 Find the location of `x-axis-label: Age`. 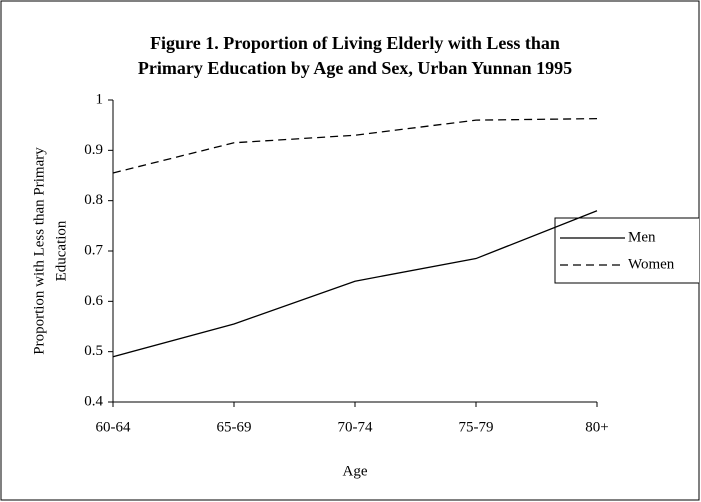

x-axis-label: Age is located at coordinates (355, 471).